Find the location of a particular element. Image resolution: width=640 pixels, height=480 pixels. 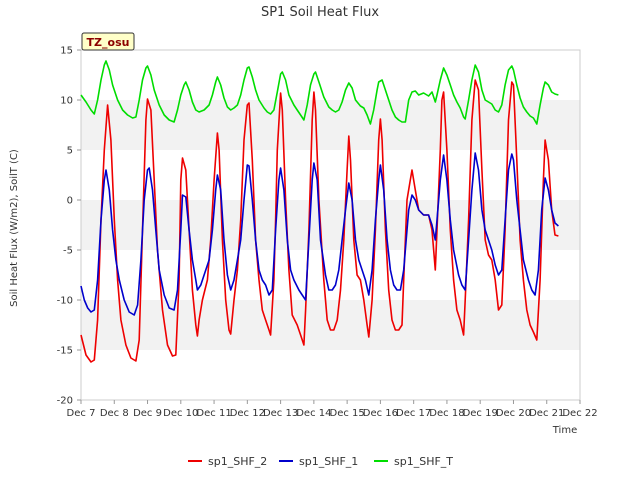

x-tick-label: Dec 19 is located at coordinates (480, 413).